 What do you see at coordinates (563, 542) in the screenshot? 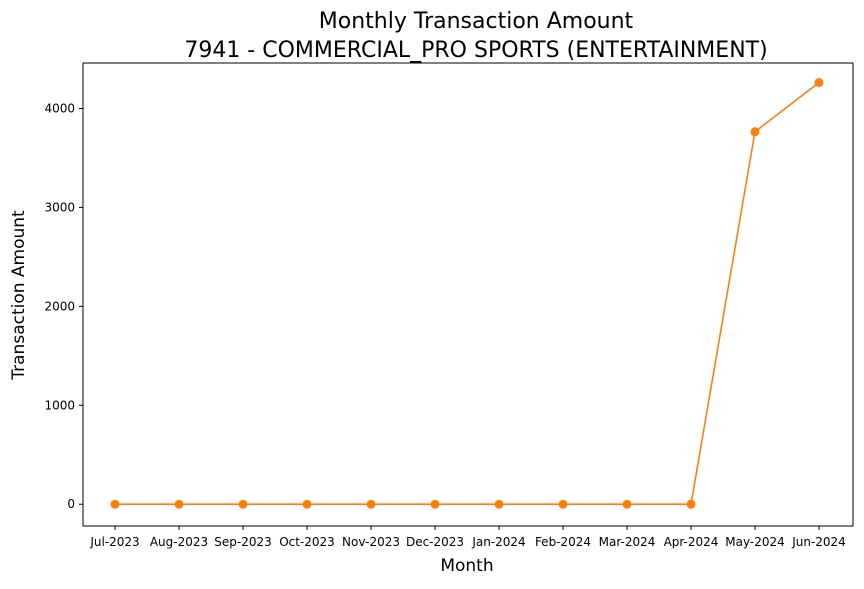
I see `x-tick-label: Feb-2024` at bounding box center [563, 542].